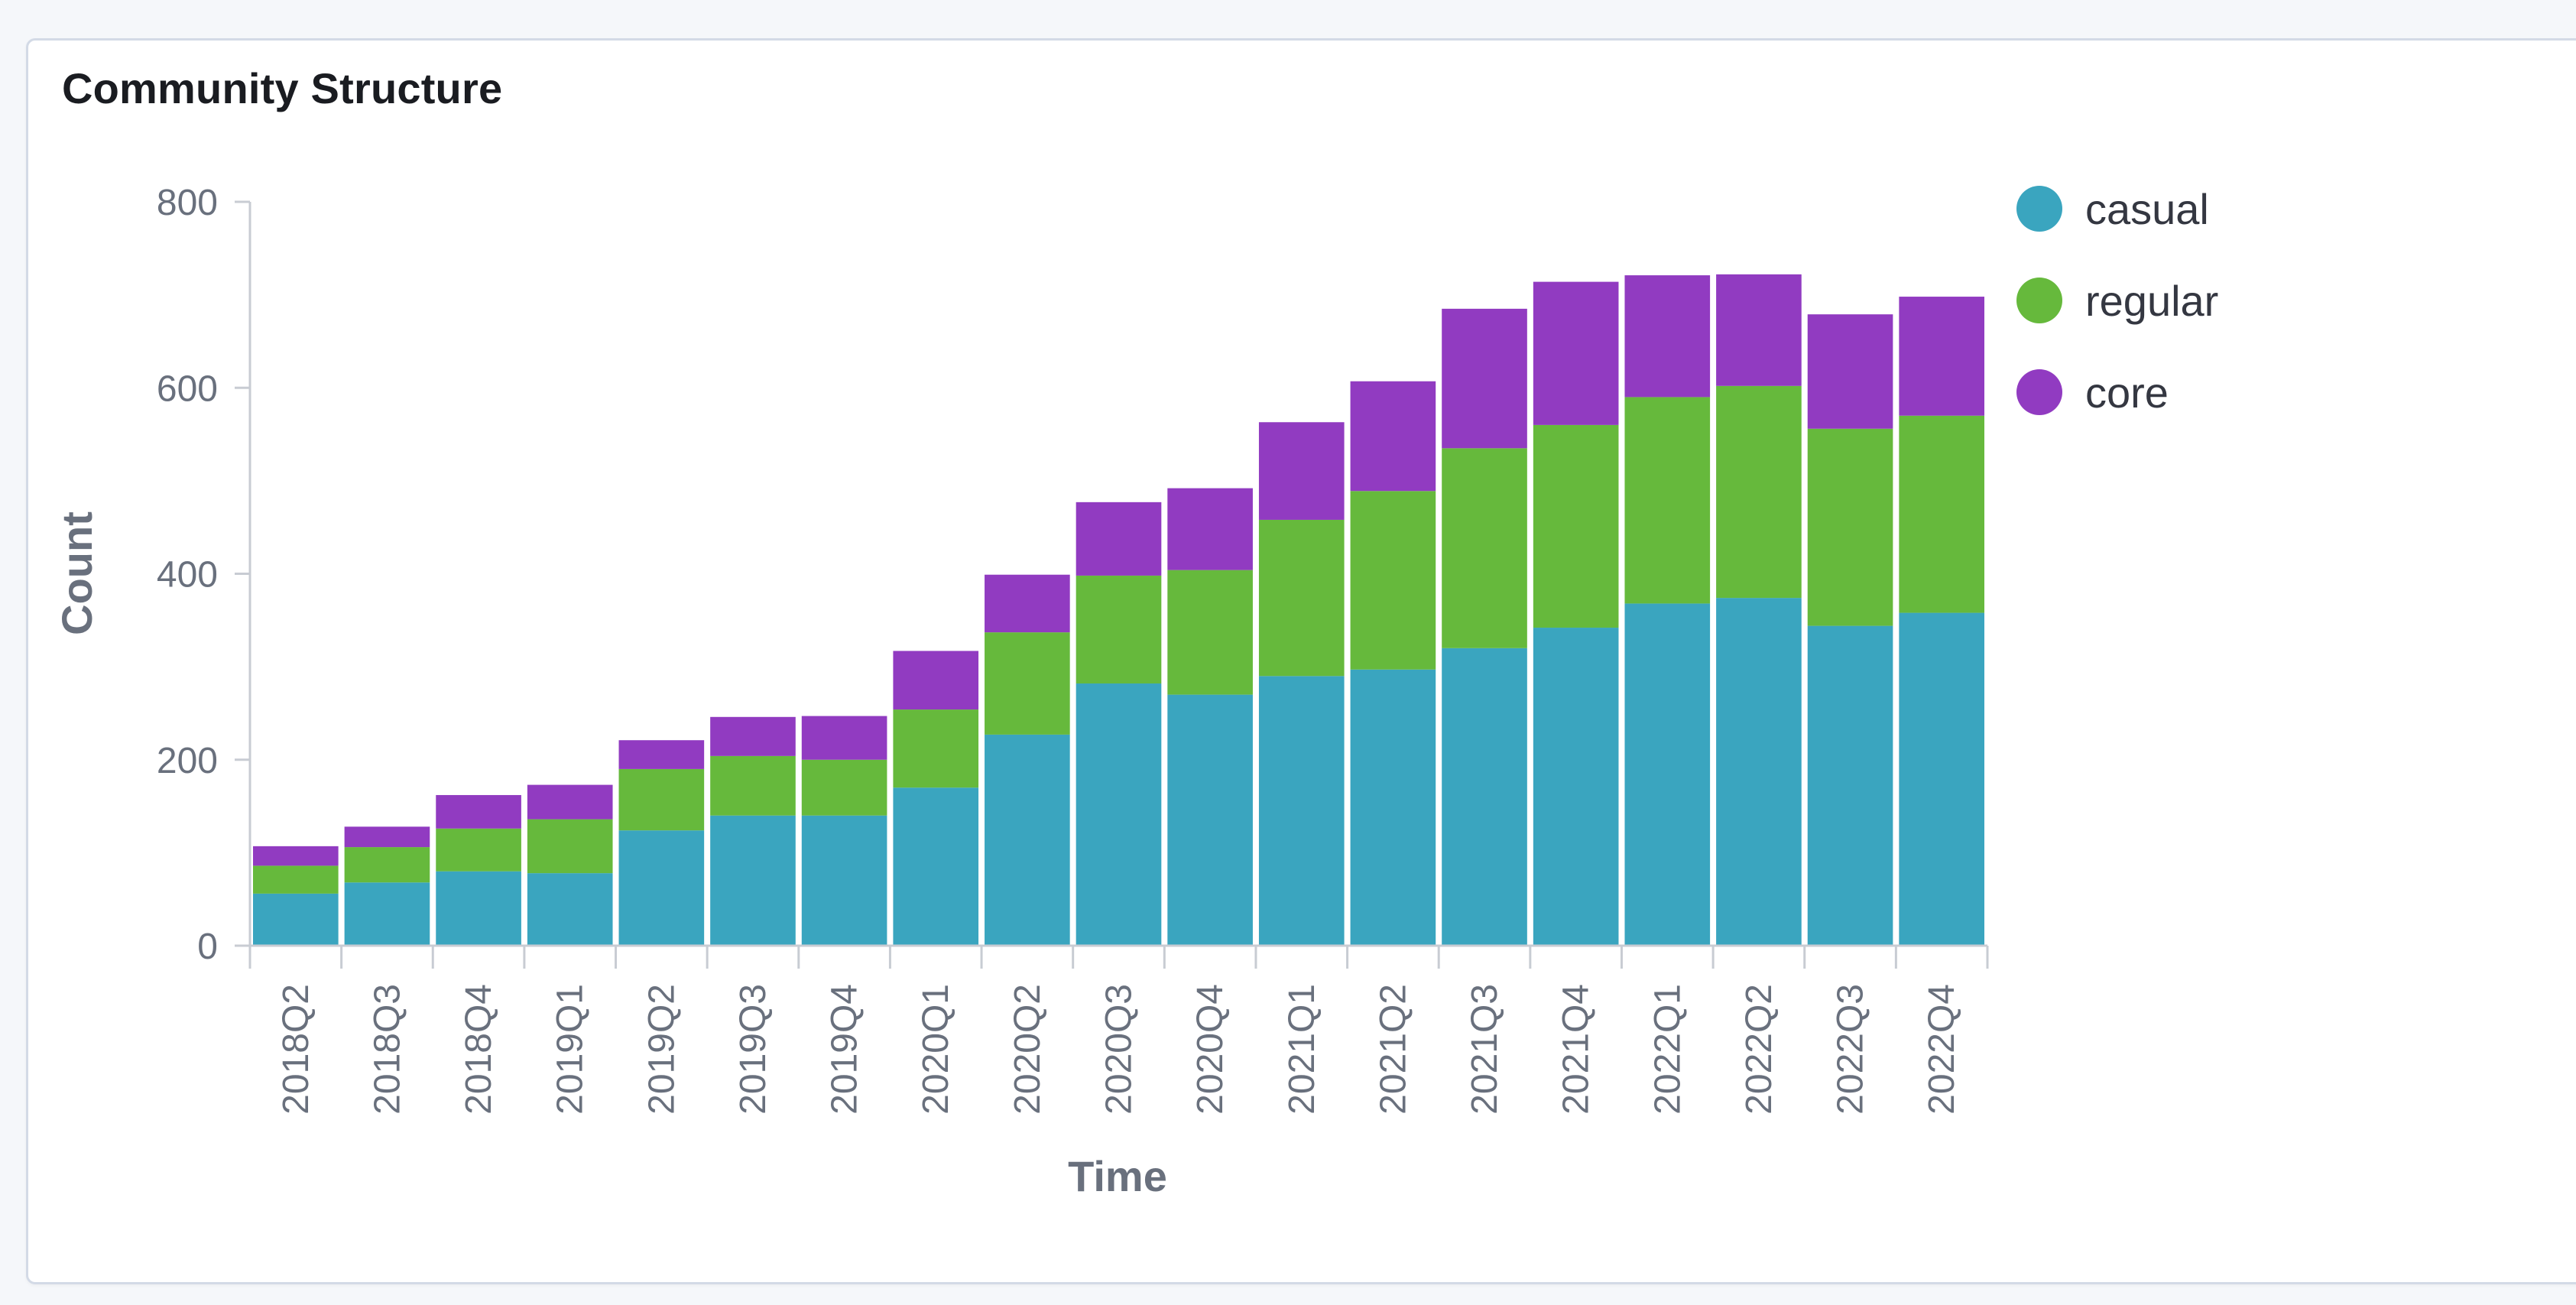 The width and height of the screenshot is (2576, 1305). What do you see at coordinates (2039, 301) in the screenshot?
I see `legend-swatch-regular` at bounding box center [2039, 301].